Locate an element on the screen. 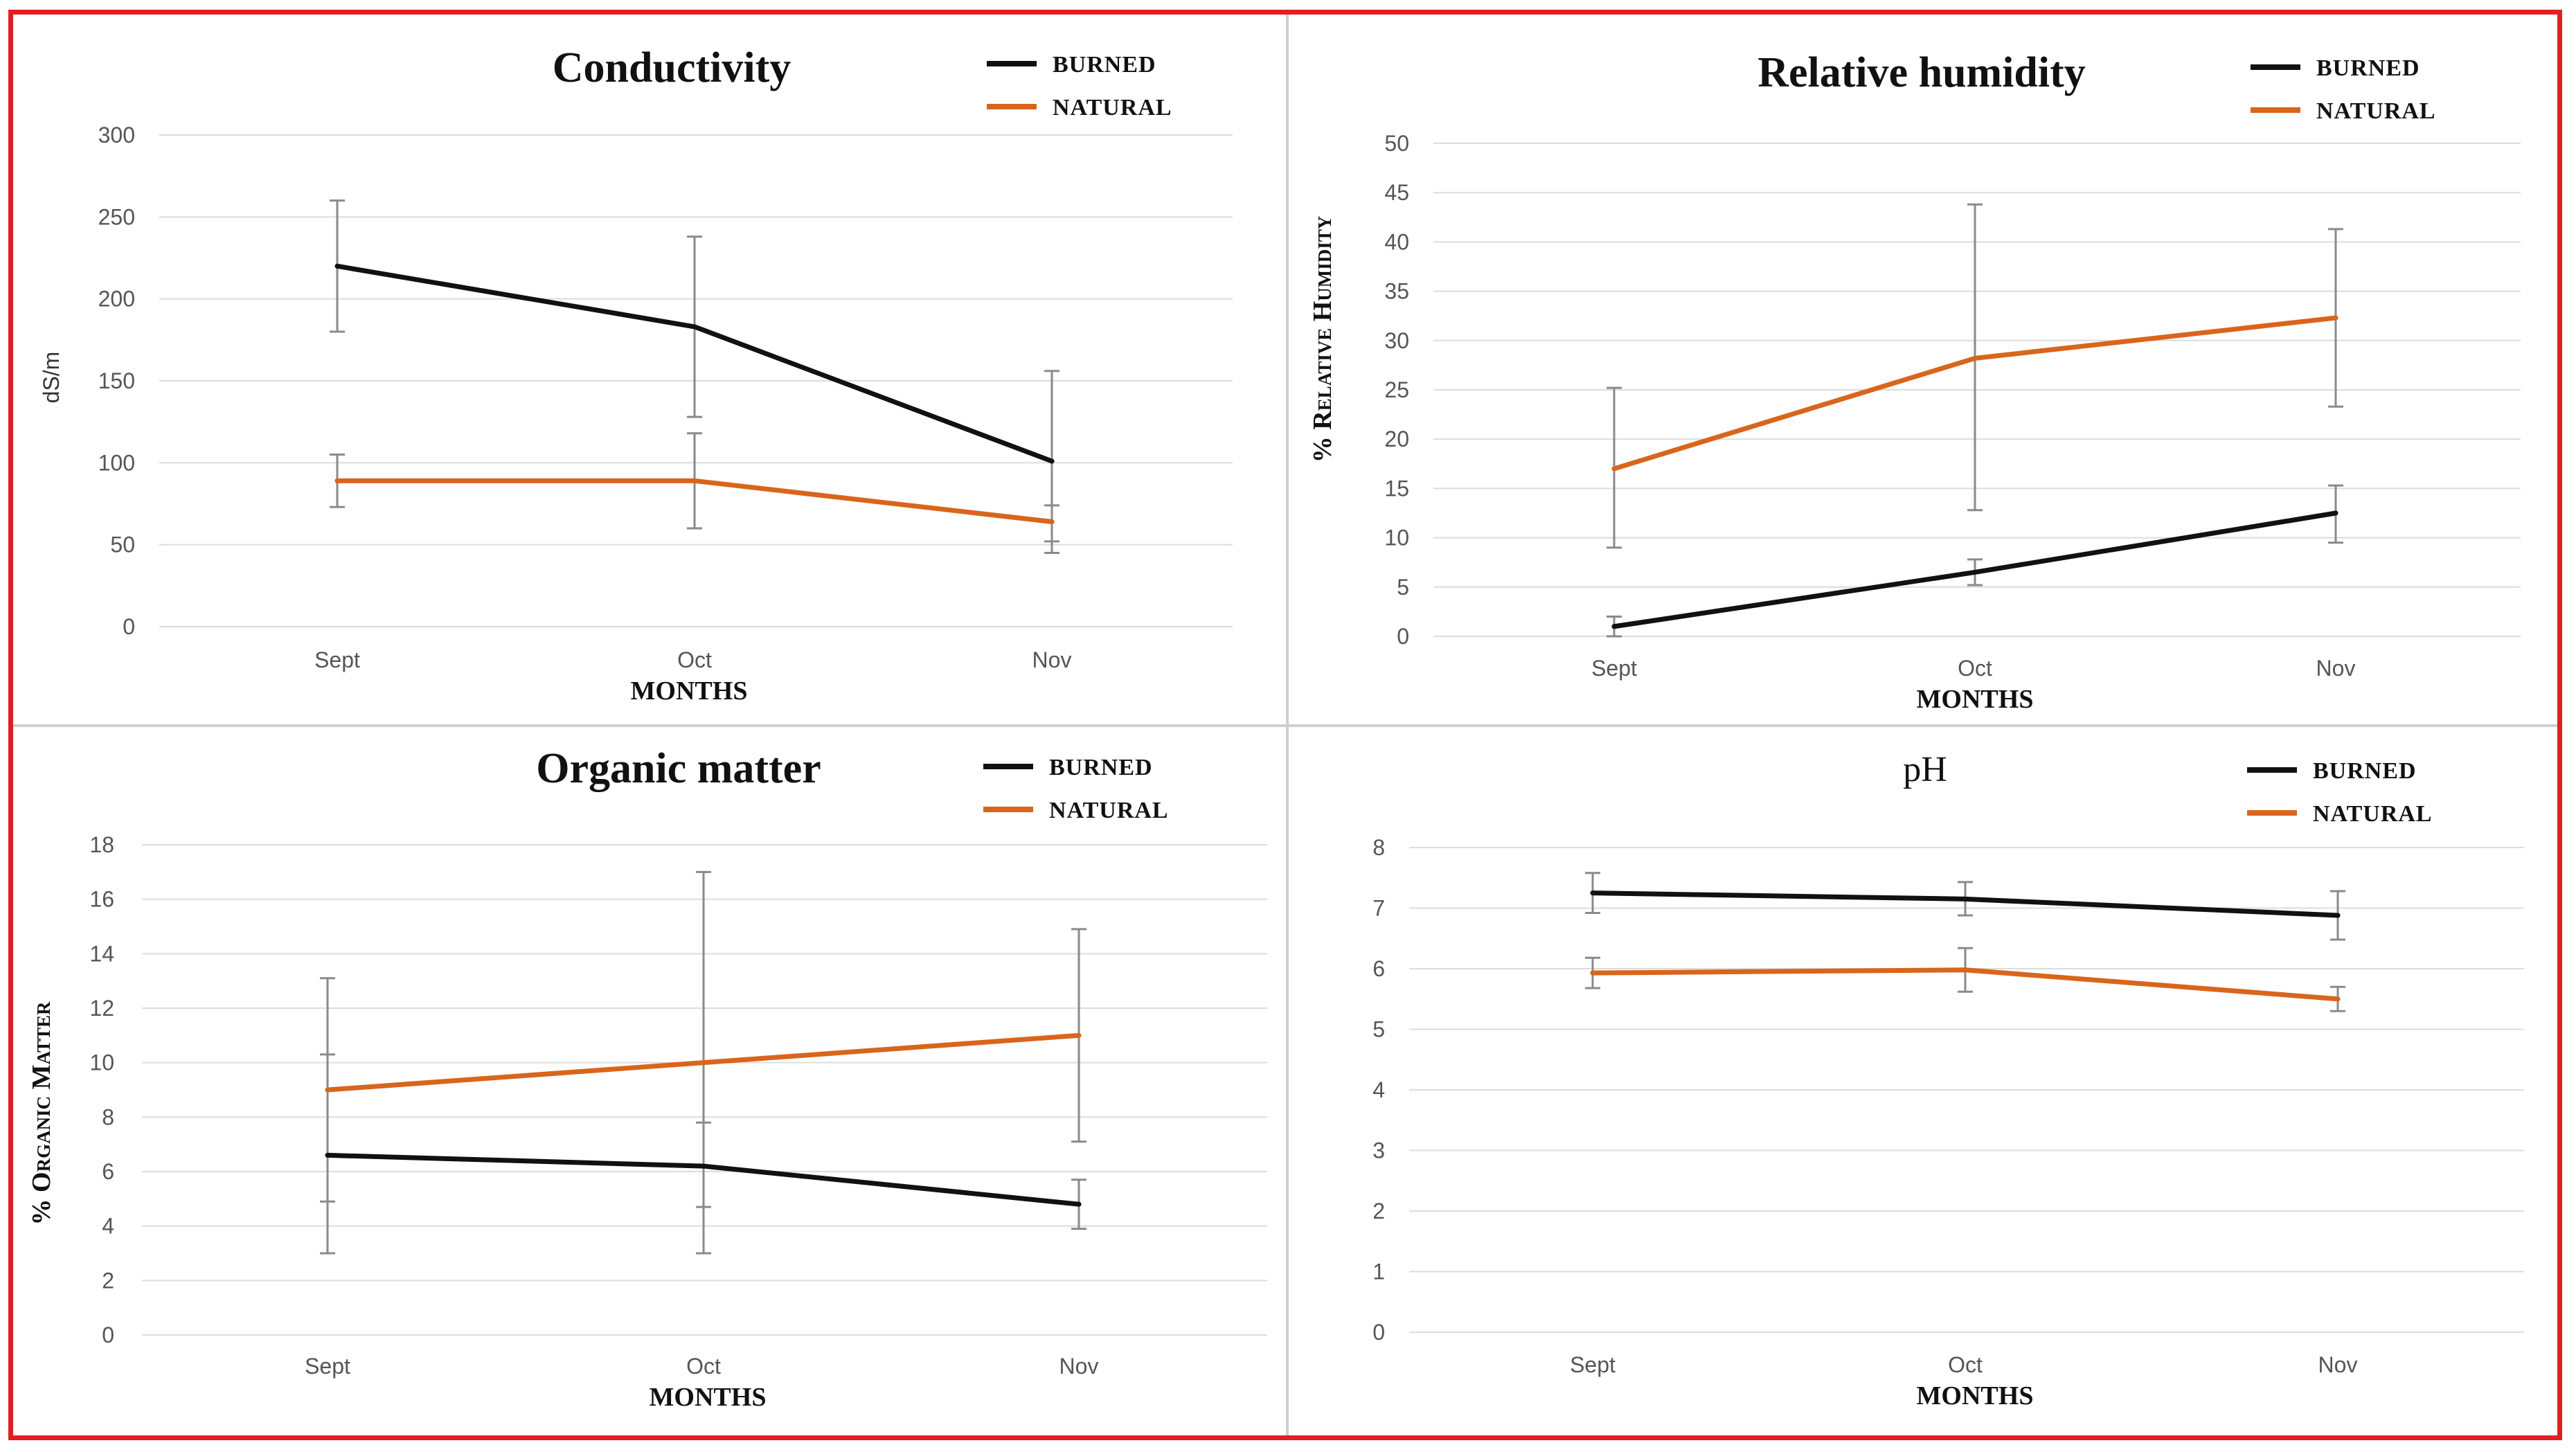 The width and height of the screenshot is (2576, 1452). chart-title: Organic matter is located at coordinates (678, 768).